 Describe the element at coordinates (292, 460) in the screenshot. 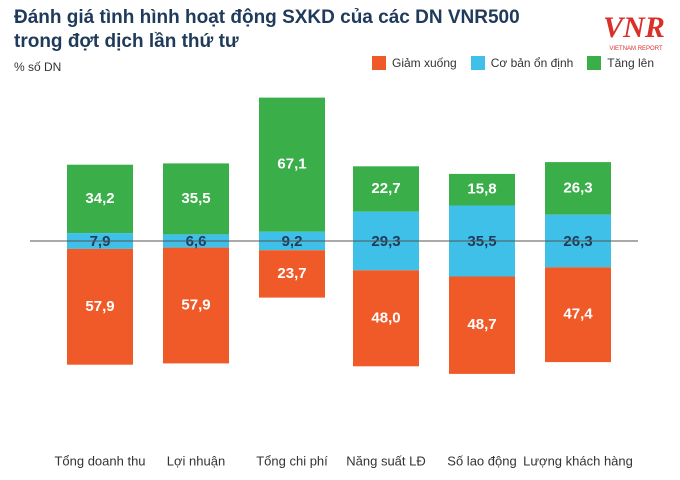

I see `category-label: Tổng chi phí` at that location.